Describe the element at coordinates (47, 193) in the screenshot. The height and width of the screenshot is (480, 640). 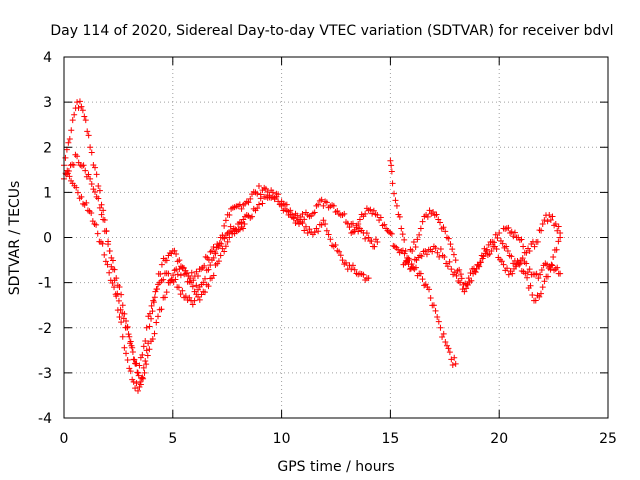
I see `y-tick-label: 1` at that location.